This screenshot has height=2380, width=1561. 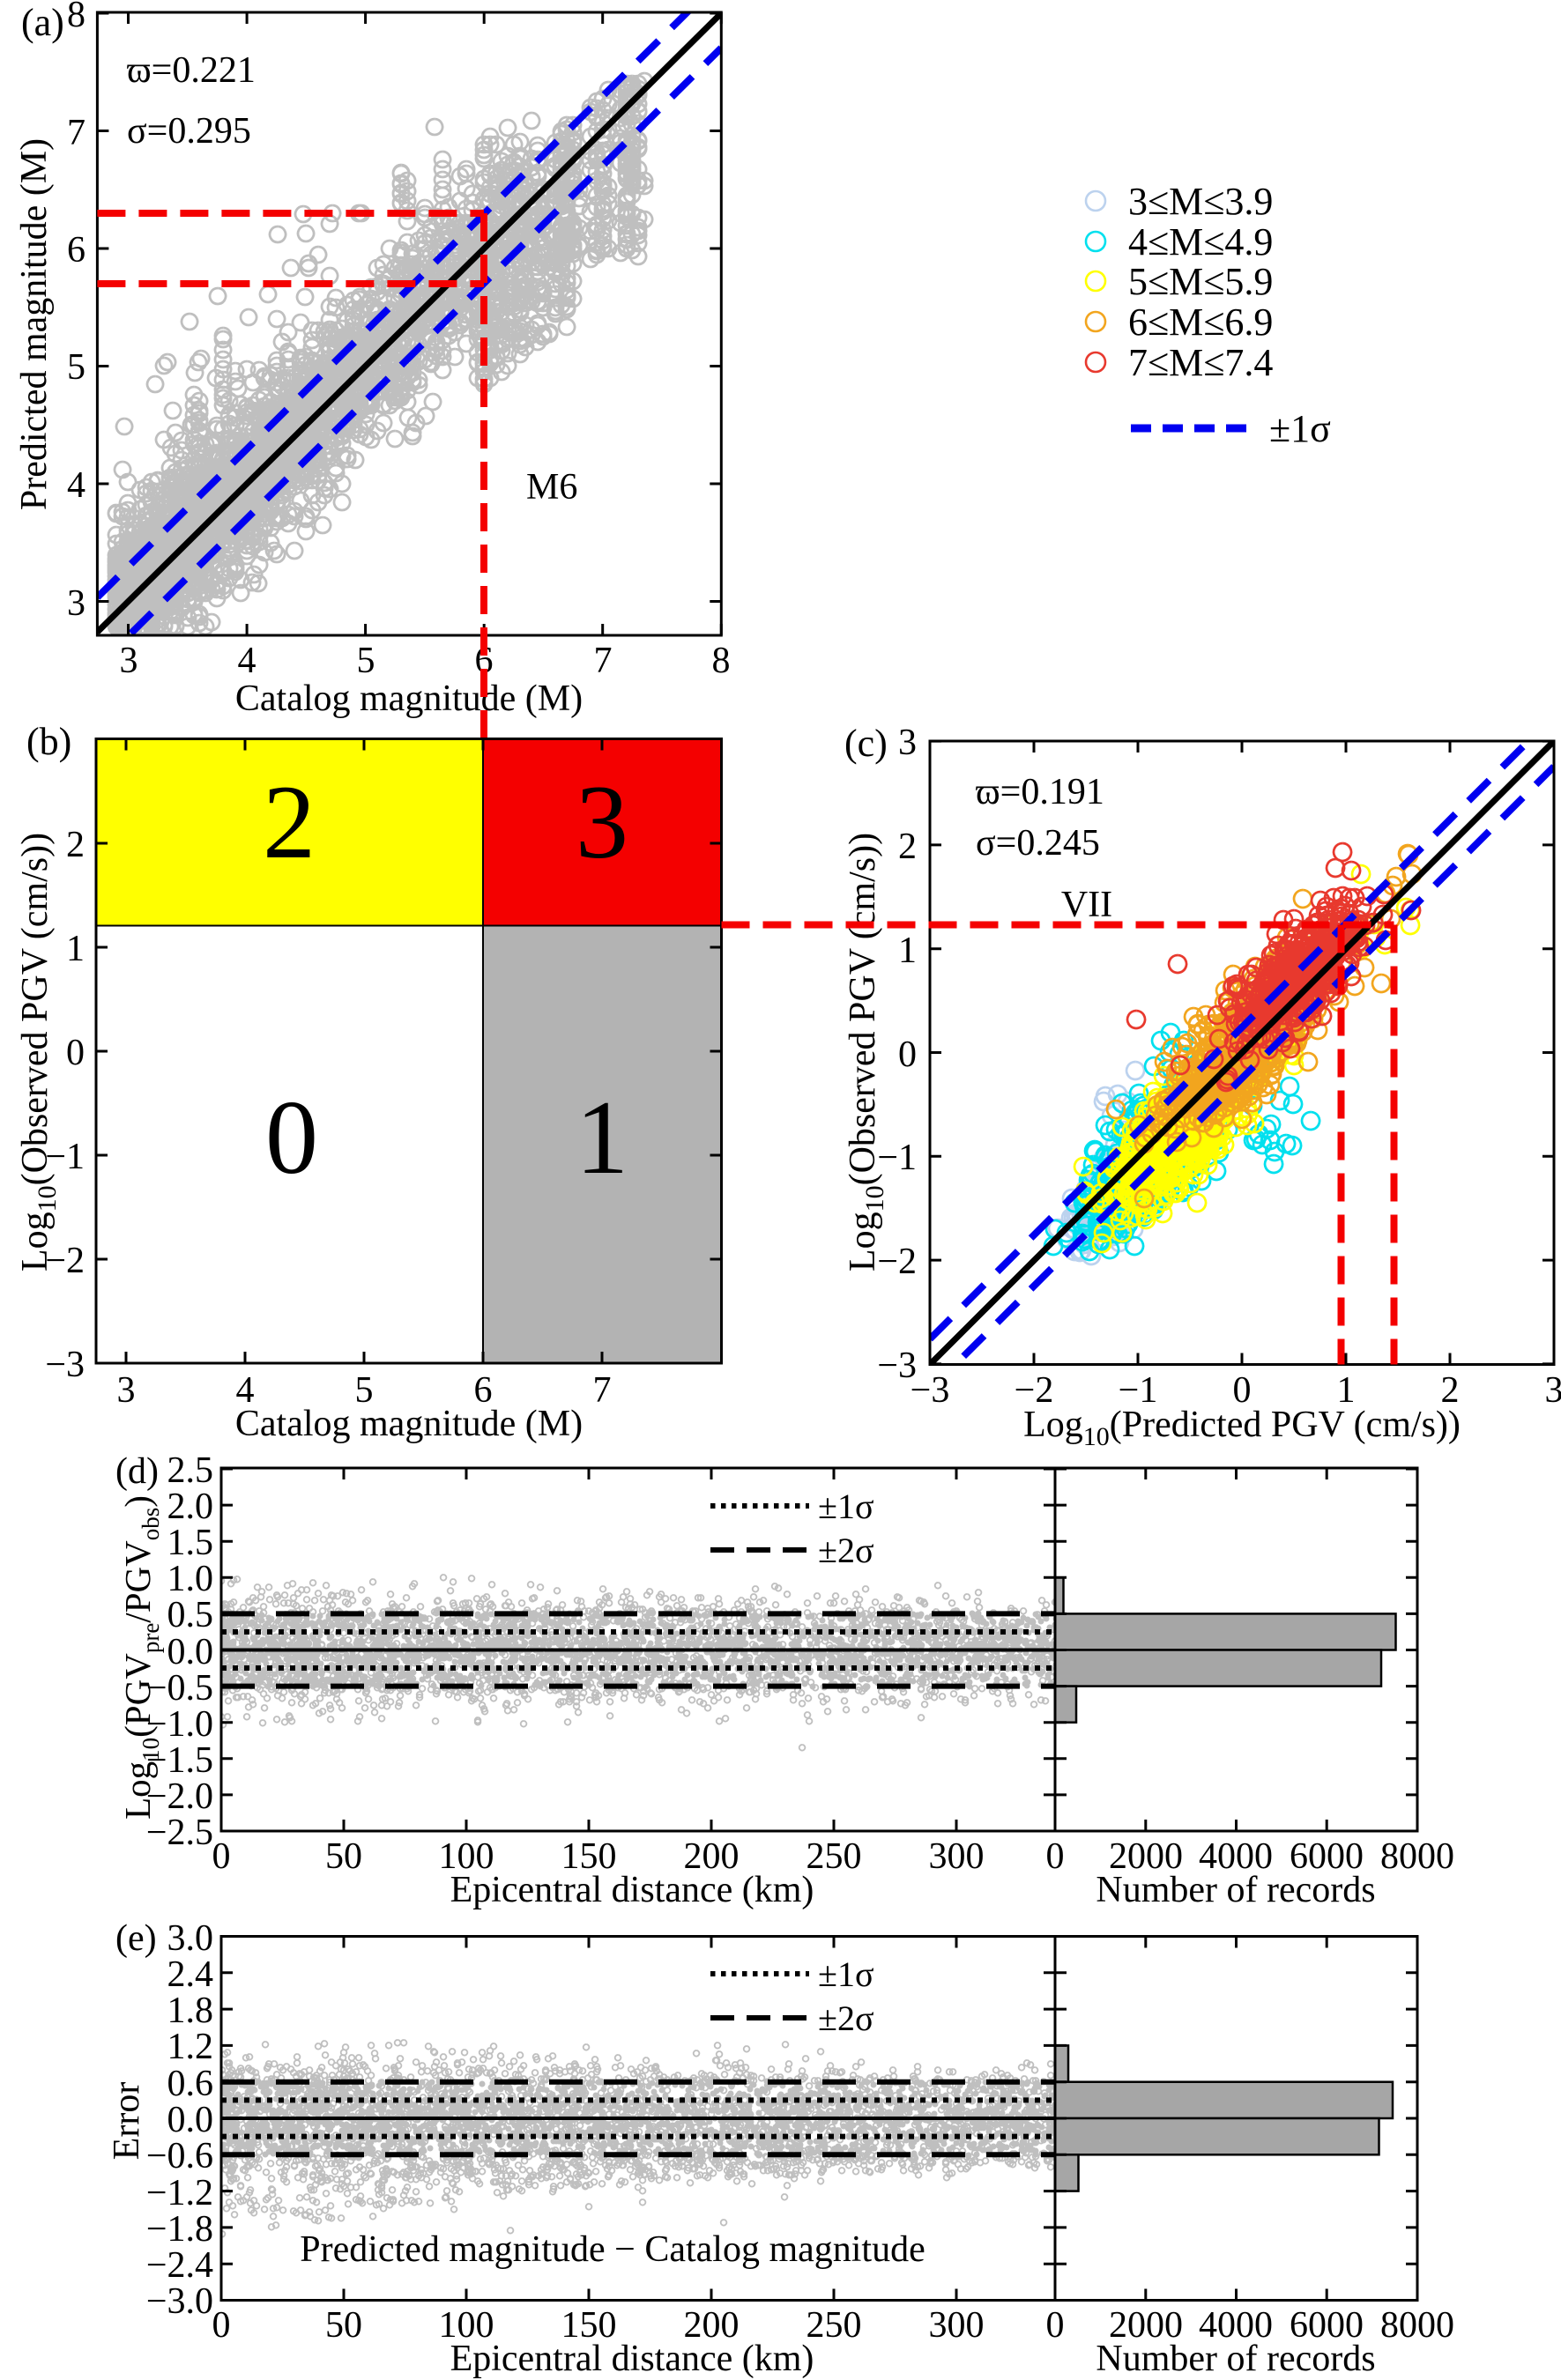 I want to click on svg-text: 1.0, so click(x=190, y=1579).